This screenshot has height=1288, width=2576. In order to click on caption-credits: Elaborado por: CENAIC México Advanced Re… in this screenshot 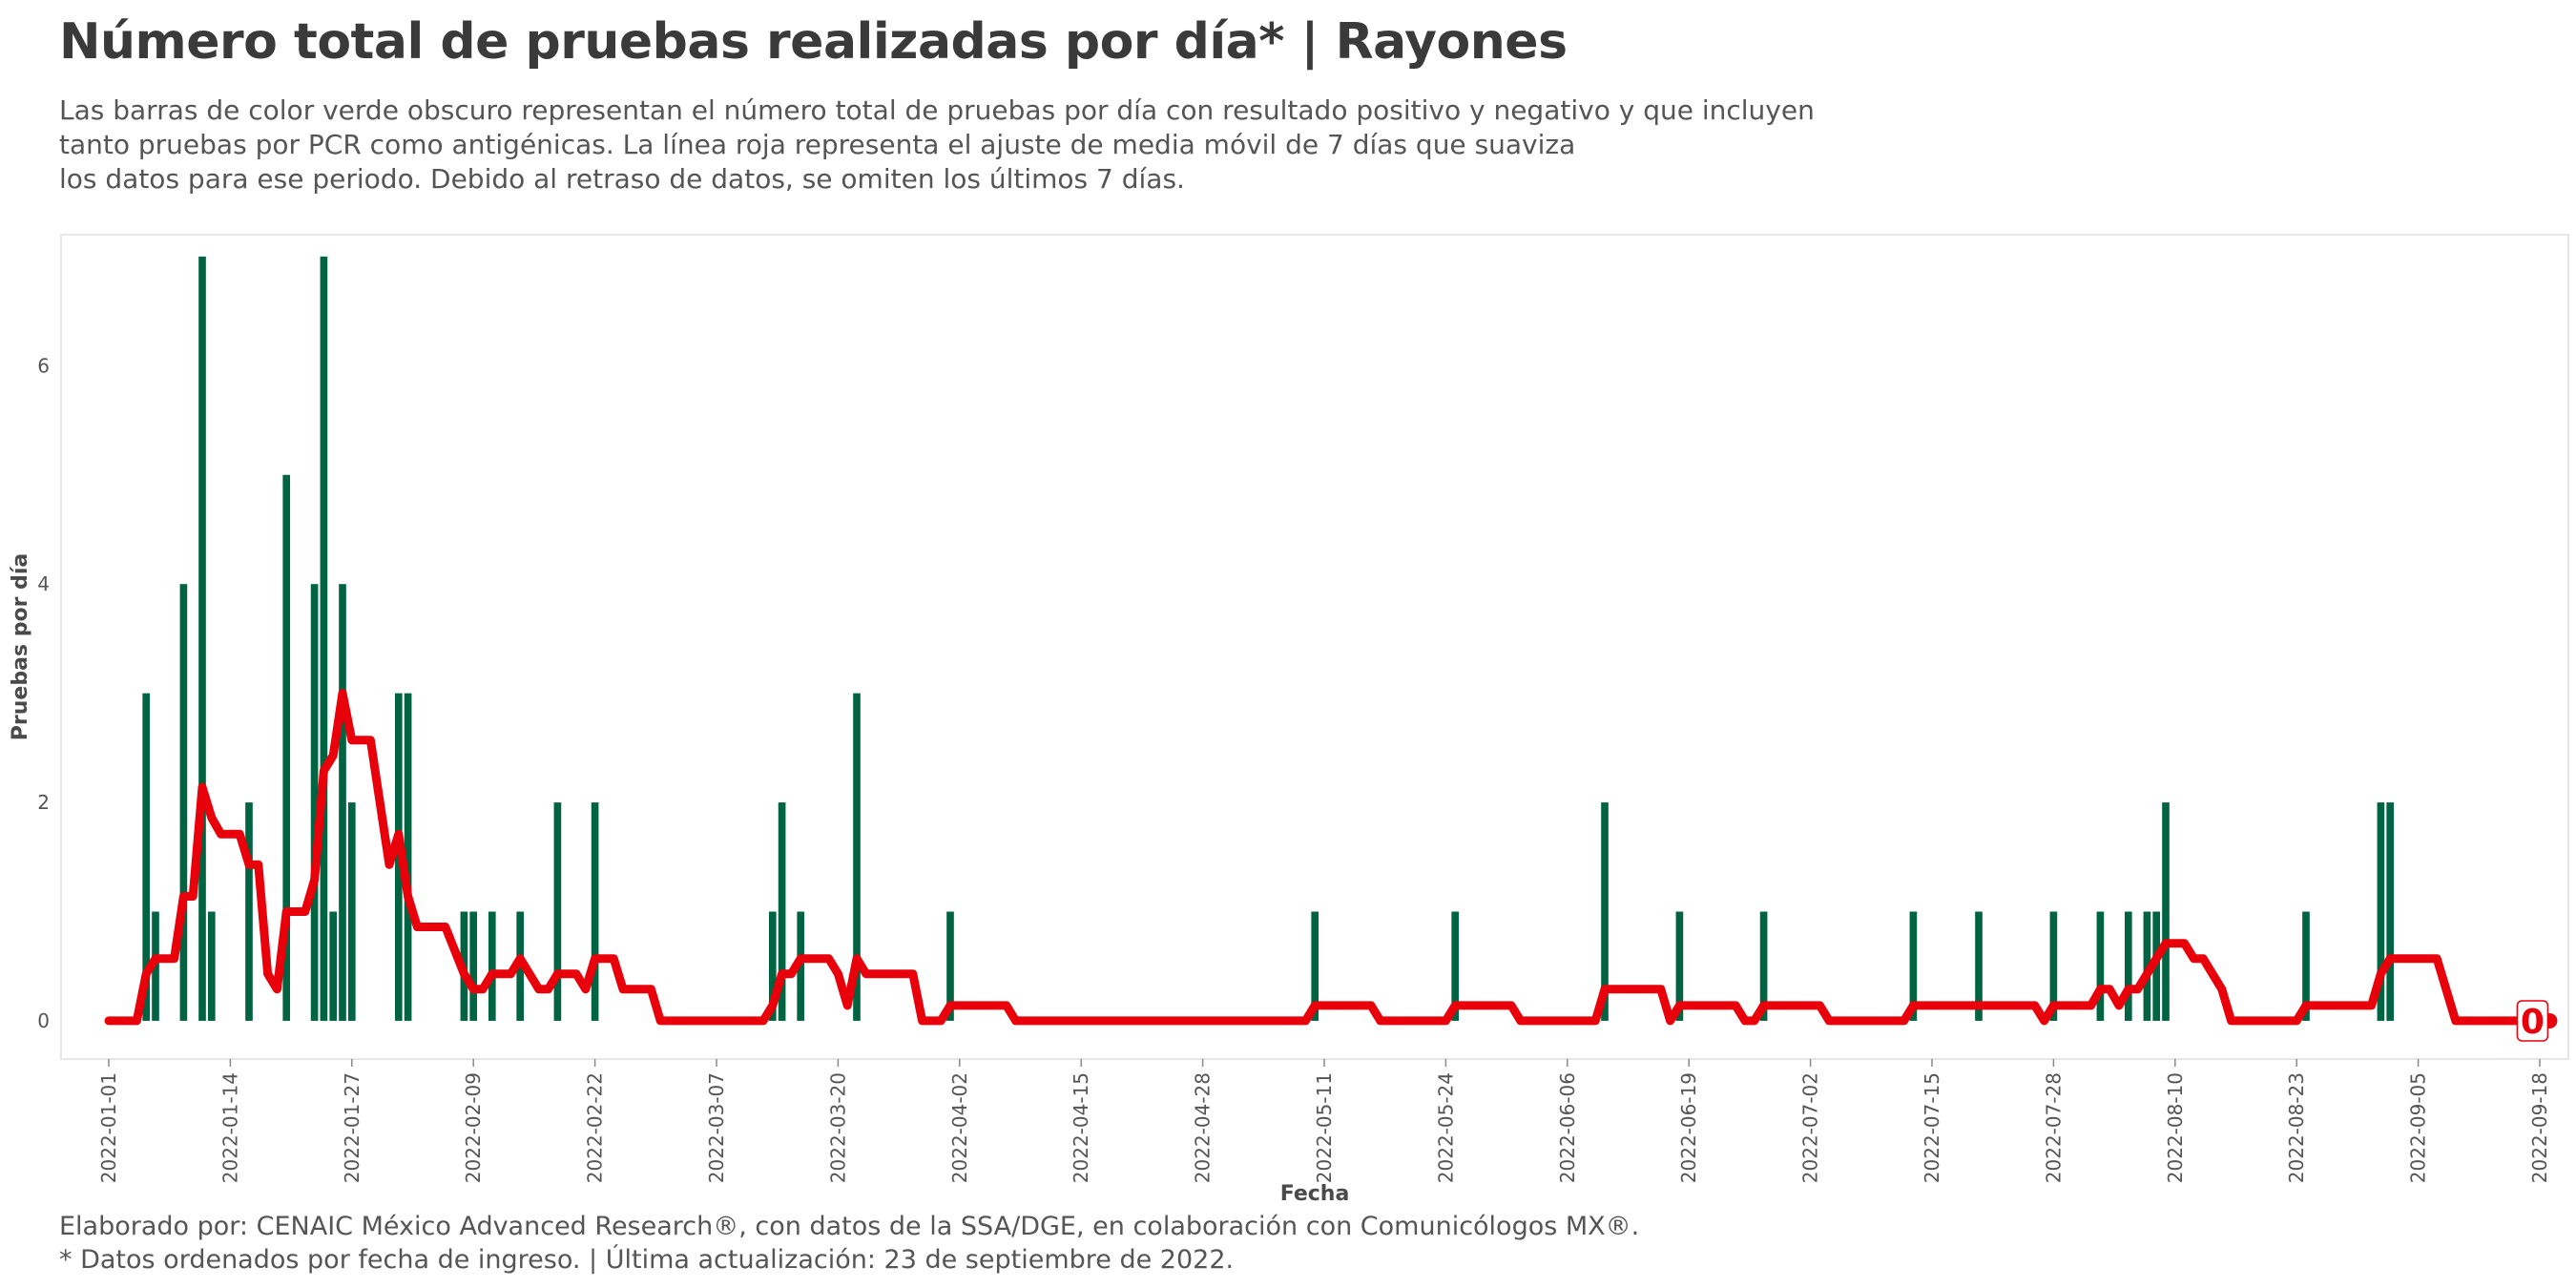, I will do `click(849, 1226)`.